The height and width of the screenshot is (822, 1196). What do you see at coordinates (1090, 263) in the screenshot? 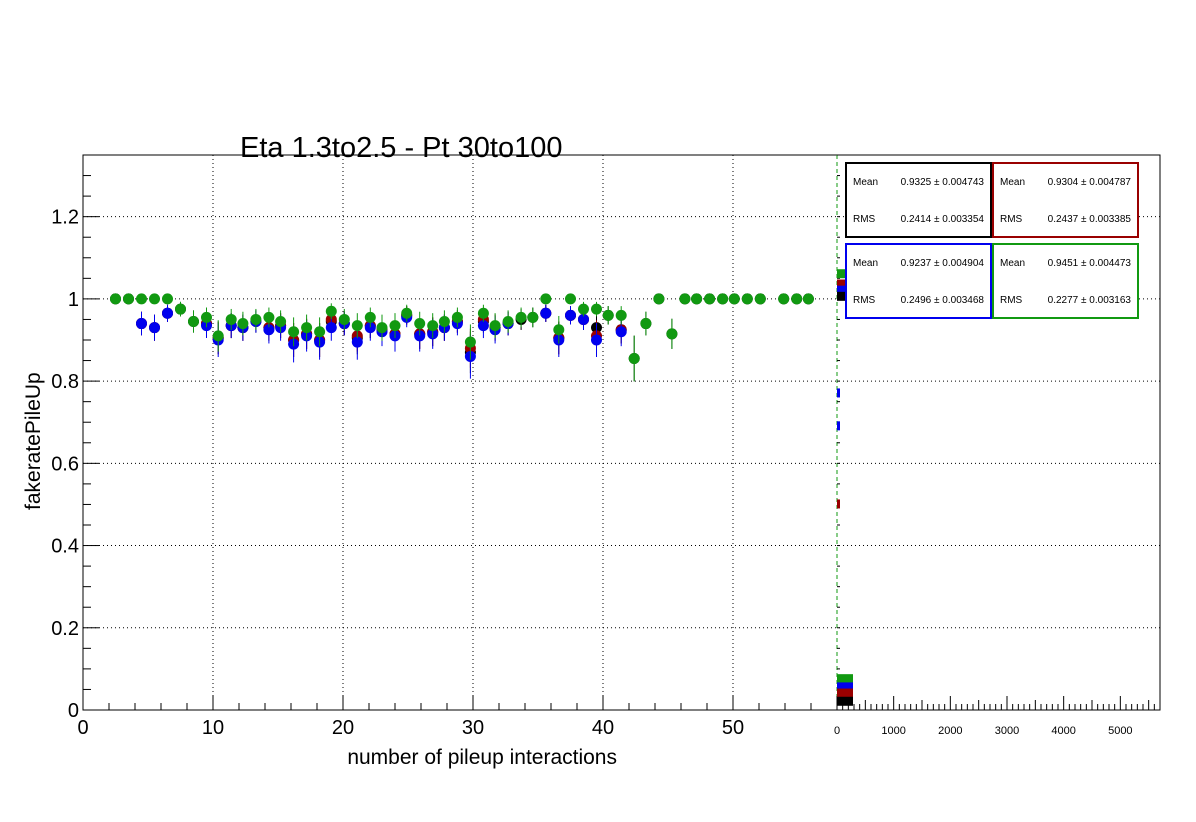
I see `stat-mean-value: 0.9451 ± 0.004473` at bounding box center [1090, 263].